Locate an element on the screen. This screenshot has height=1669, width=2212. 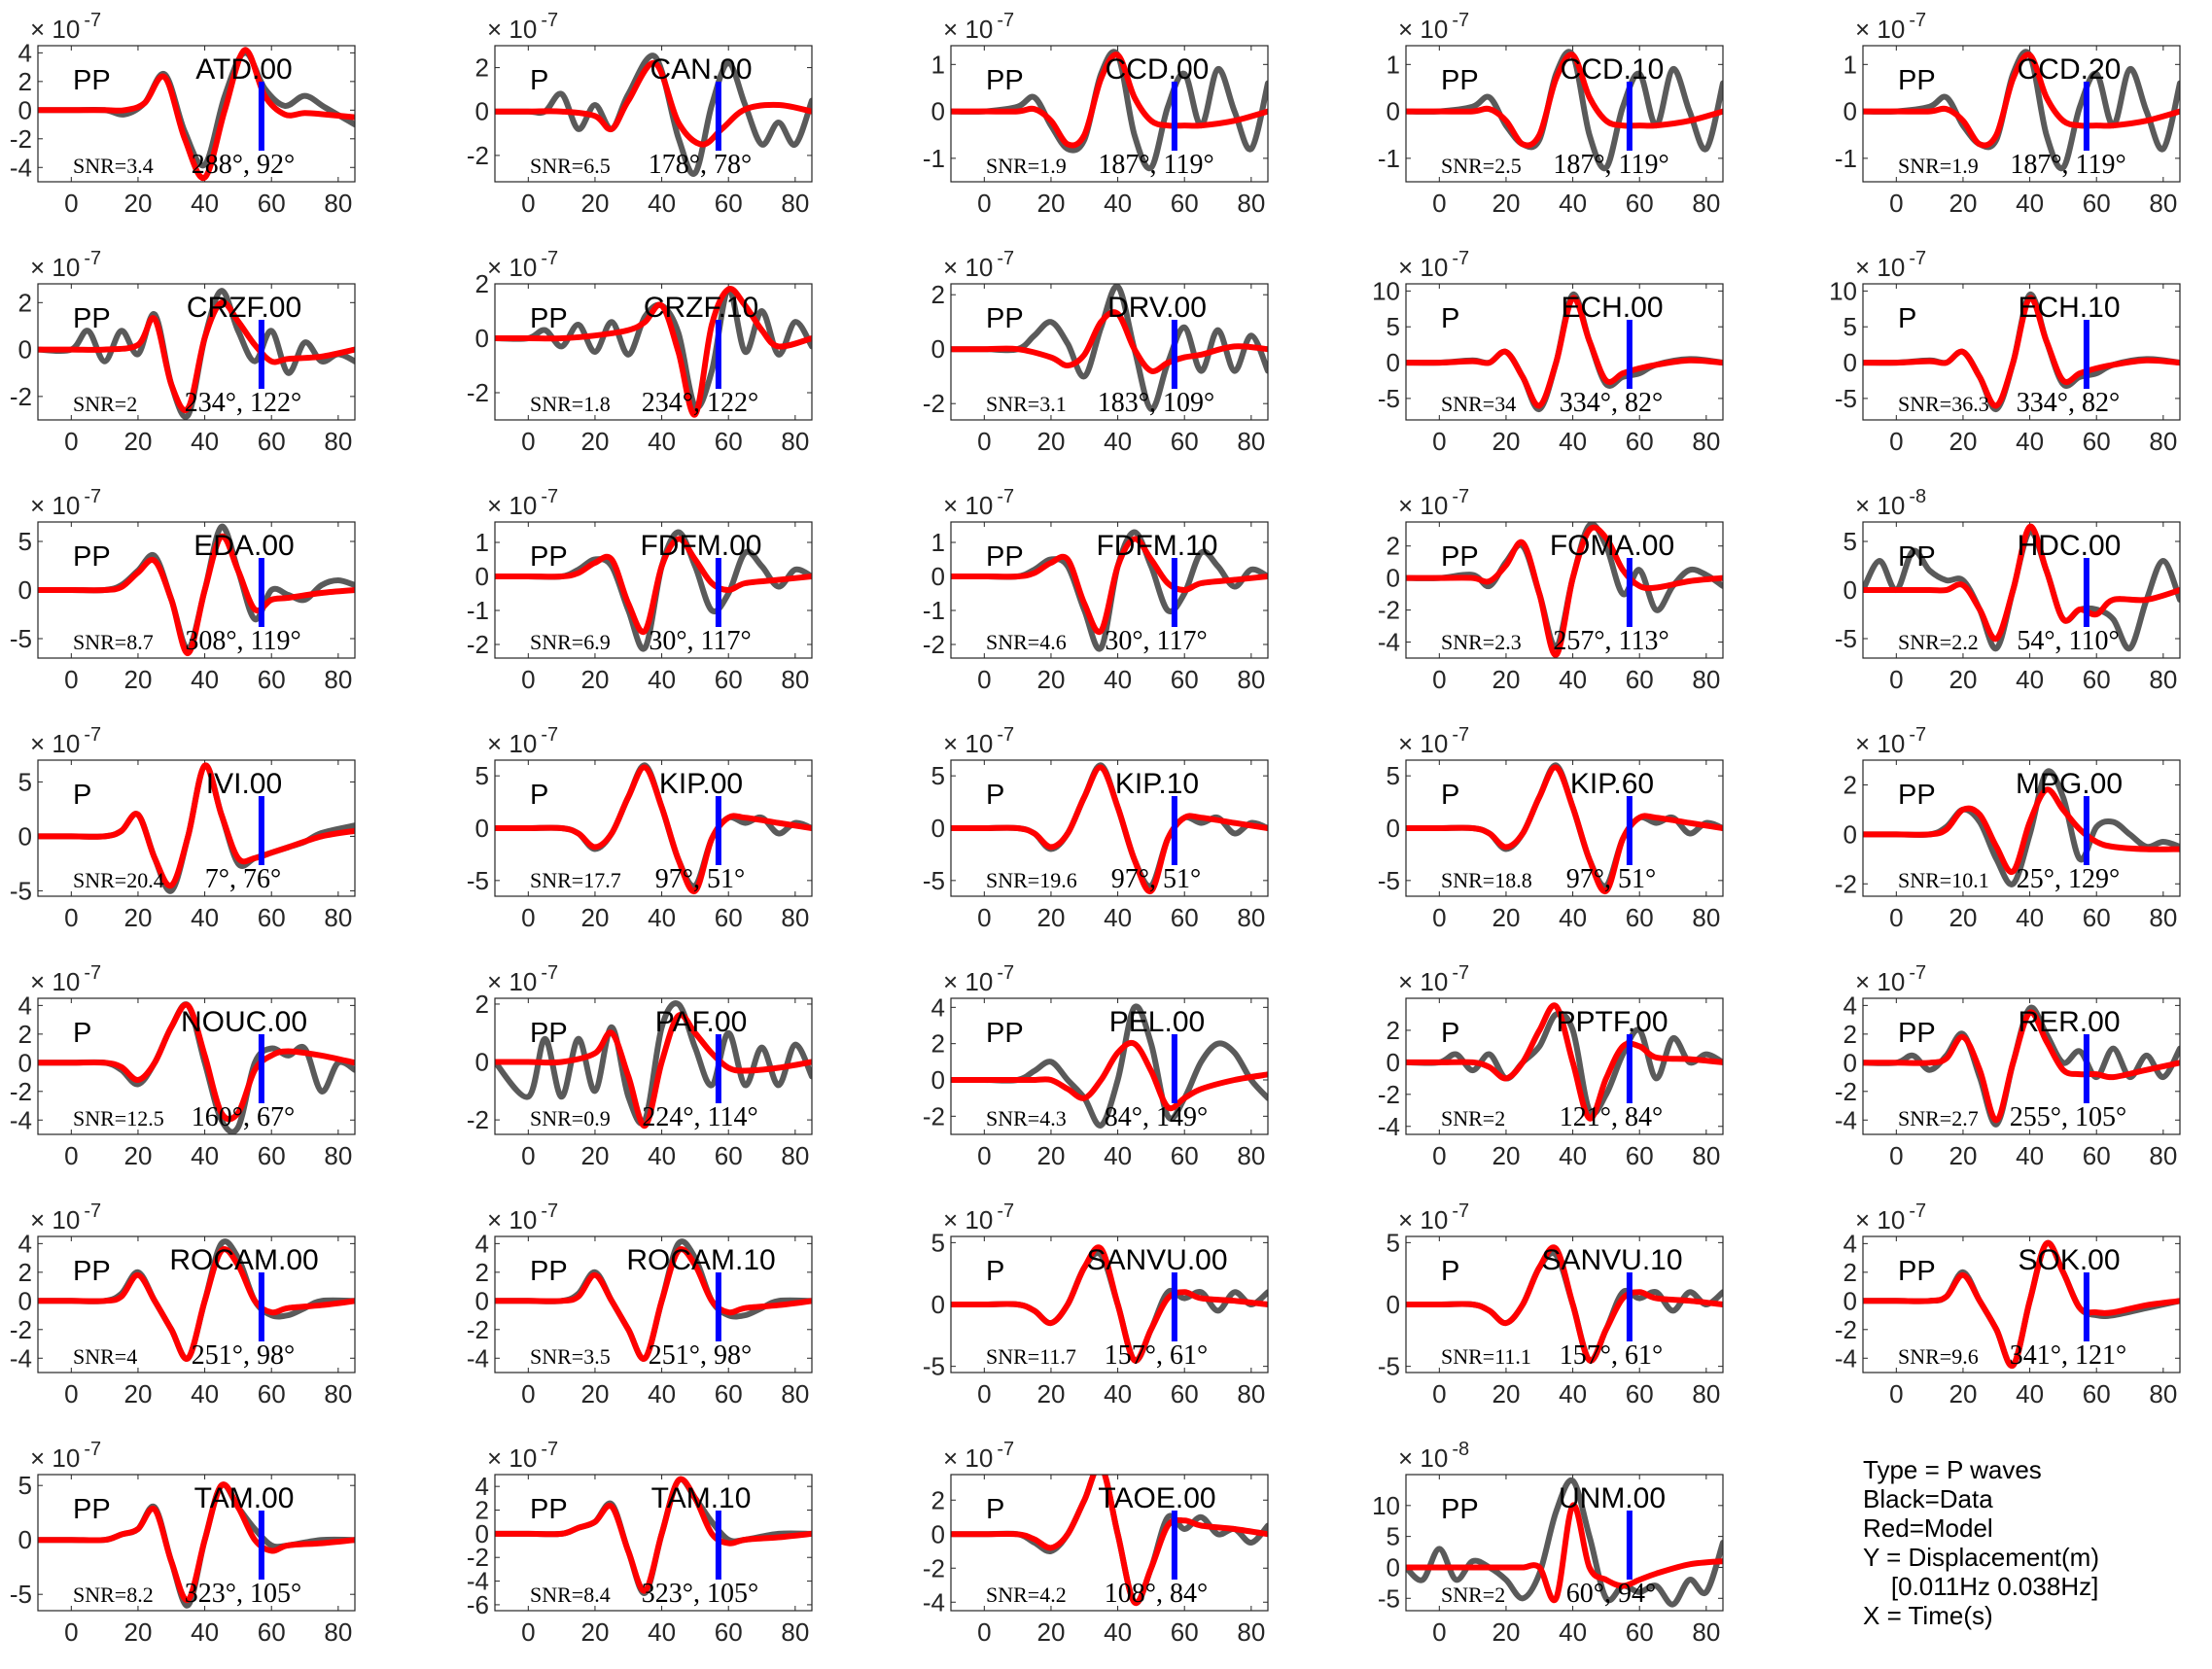
station-label: EDA.00 is located at coordinates (243, 546).